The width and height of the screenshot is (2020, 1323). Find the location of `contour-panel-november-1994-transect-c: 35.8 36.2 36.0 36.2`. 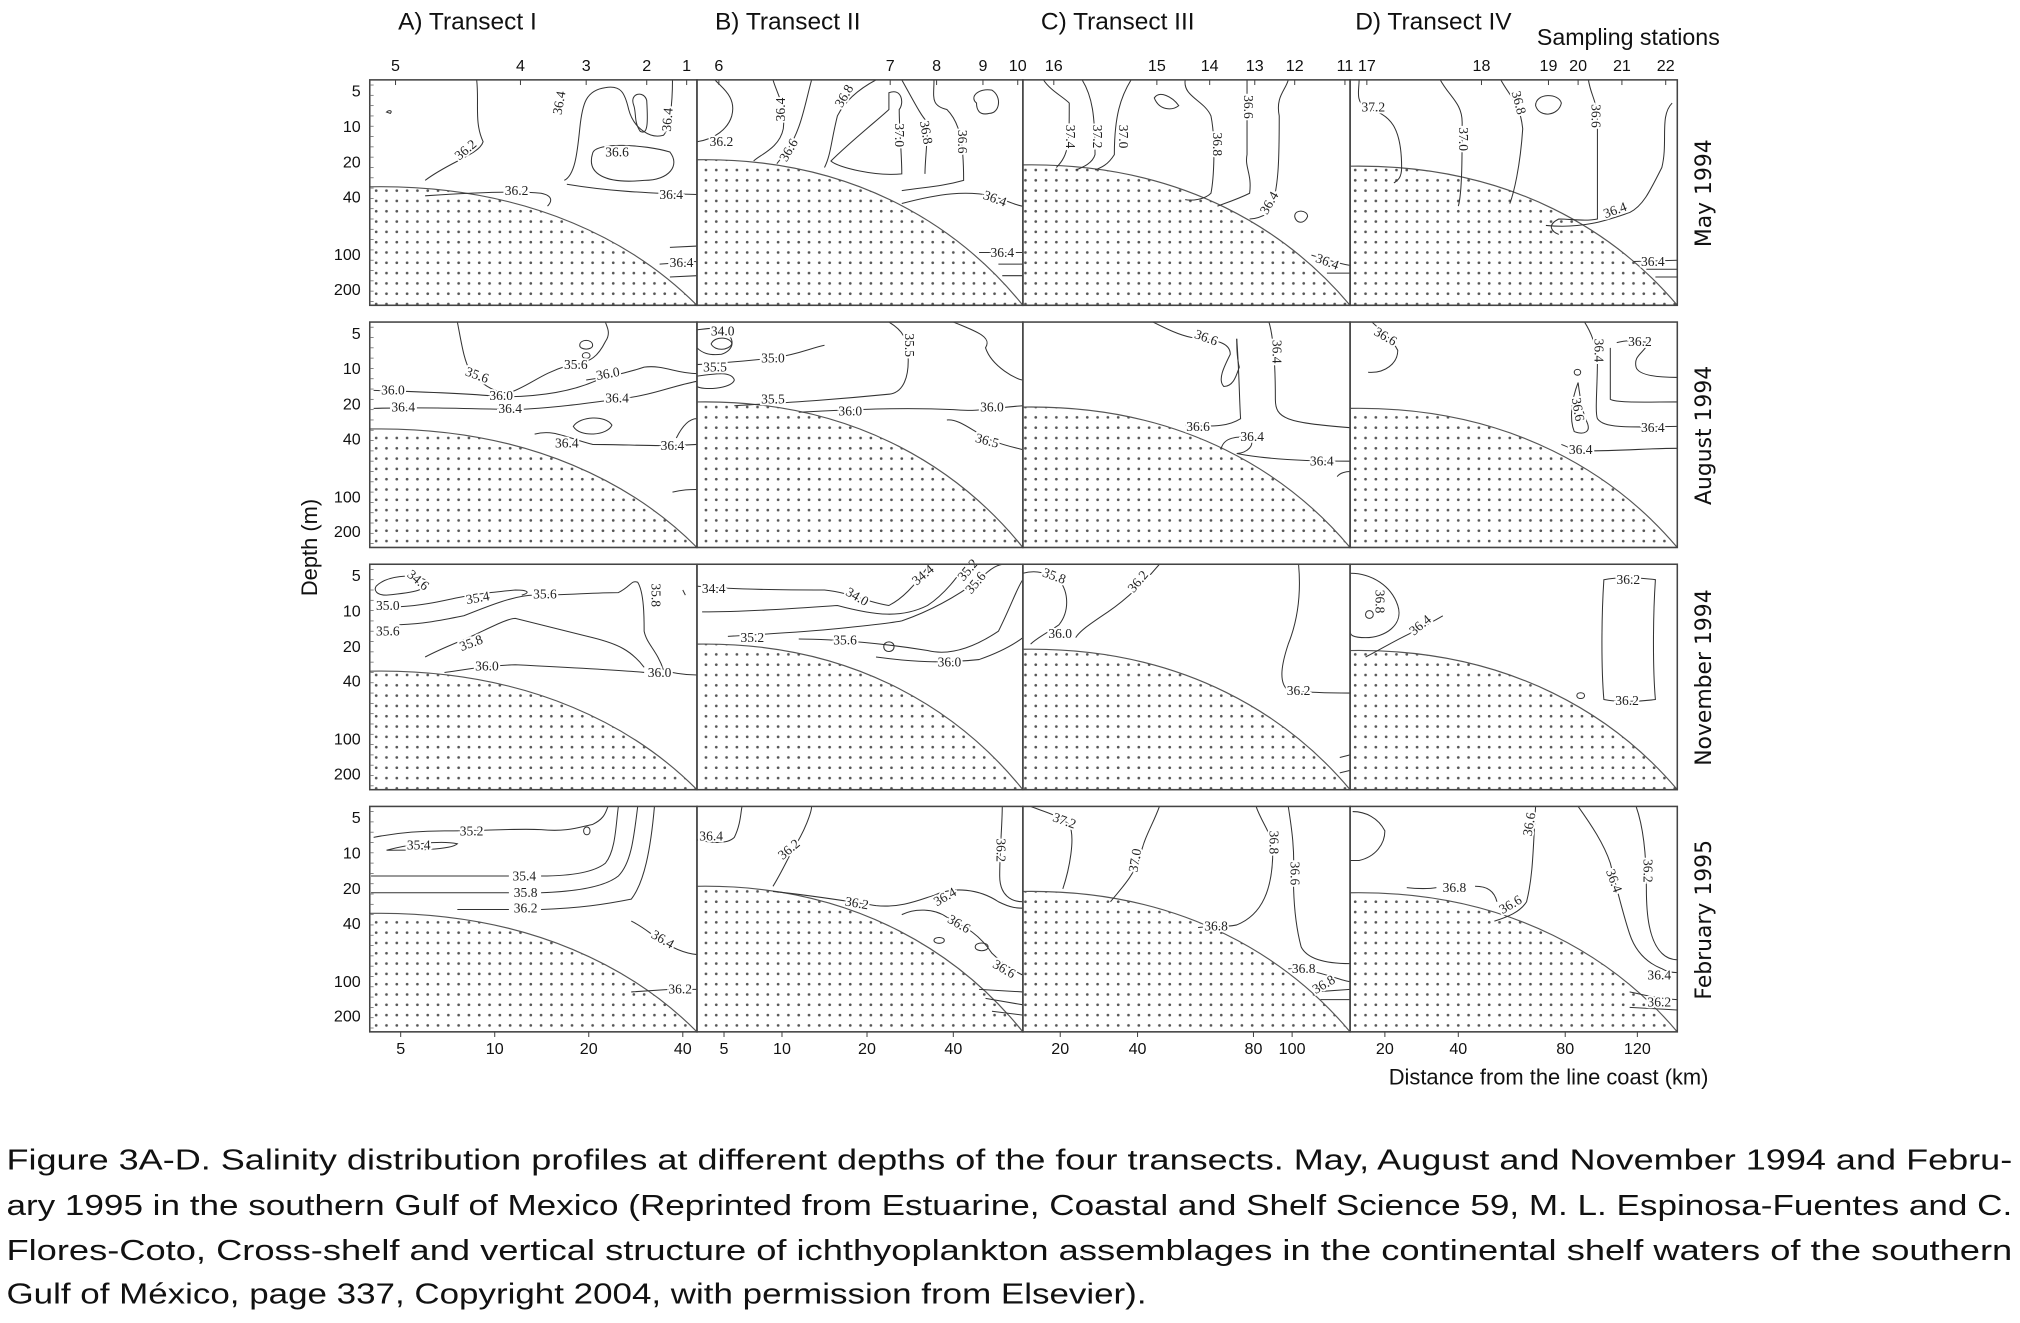

contour-panel-november-1994-transect-c: 35.8 36.2 36.0 36.2 is located at coordinates (1186, 677).